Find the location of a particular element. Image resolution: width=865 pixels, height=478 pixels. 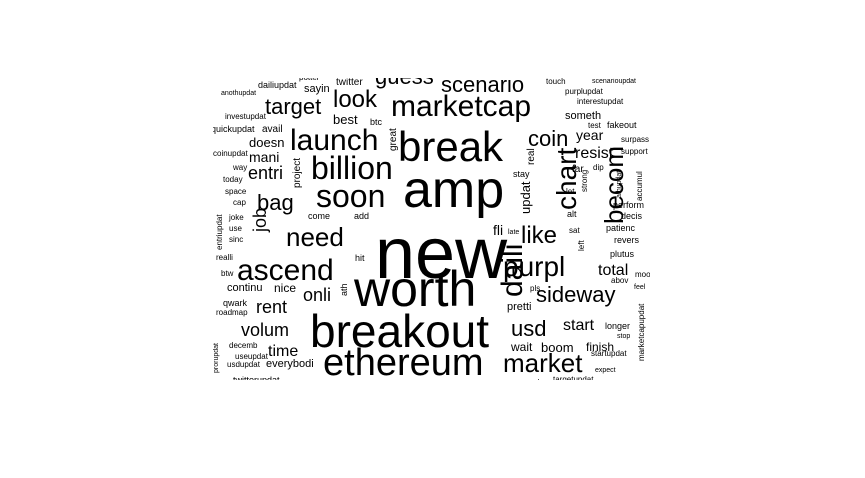

word-qwark: qwark is located at coordinates (235, 303).